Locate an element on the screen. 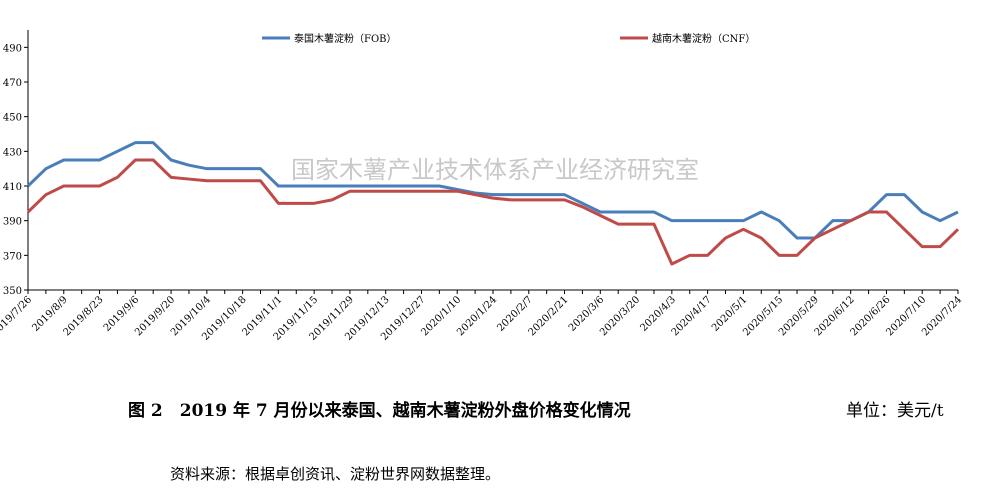 This screenshot has width=997, height=498. y-tick-label: 430 is located at coordinates (12, 152).